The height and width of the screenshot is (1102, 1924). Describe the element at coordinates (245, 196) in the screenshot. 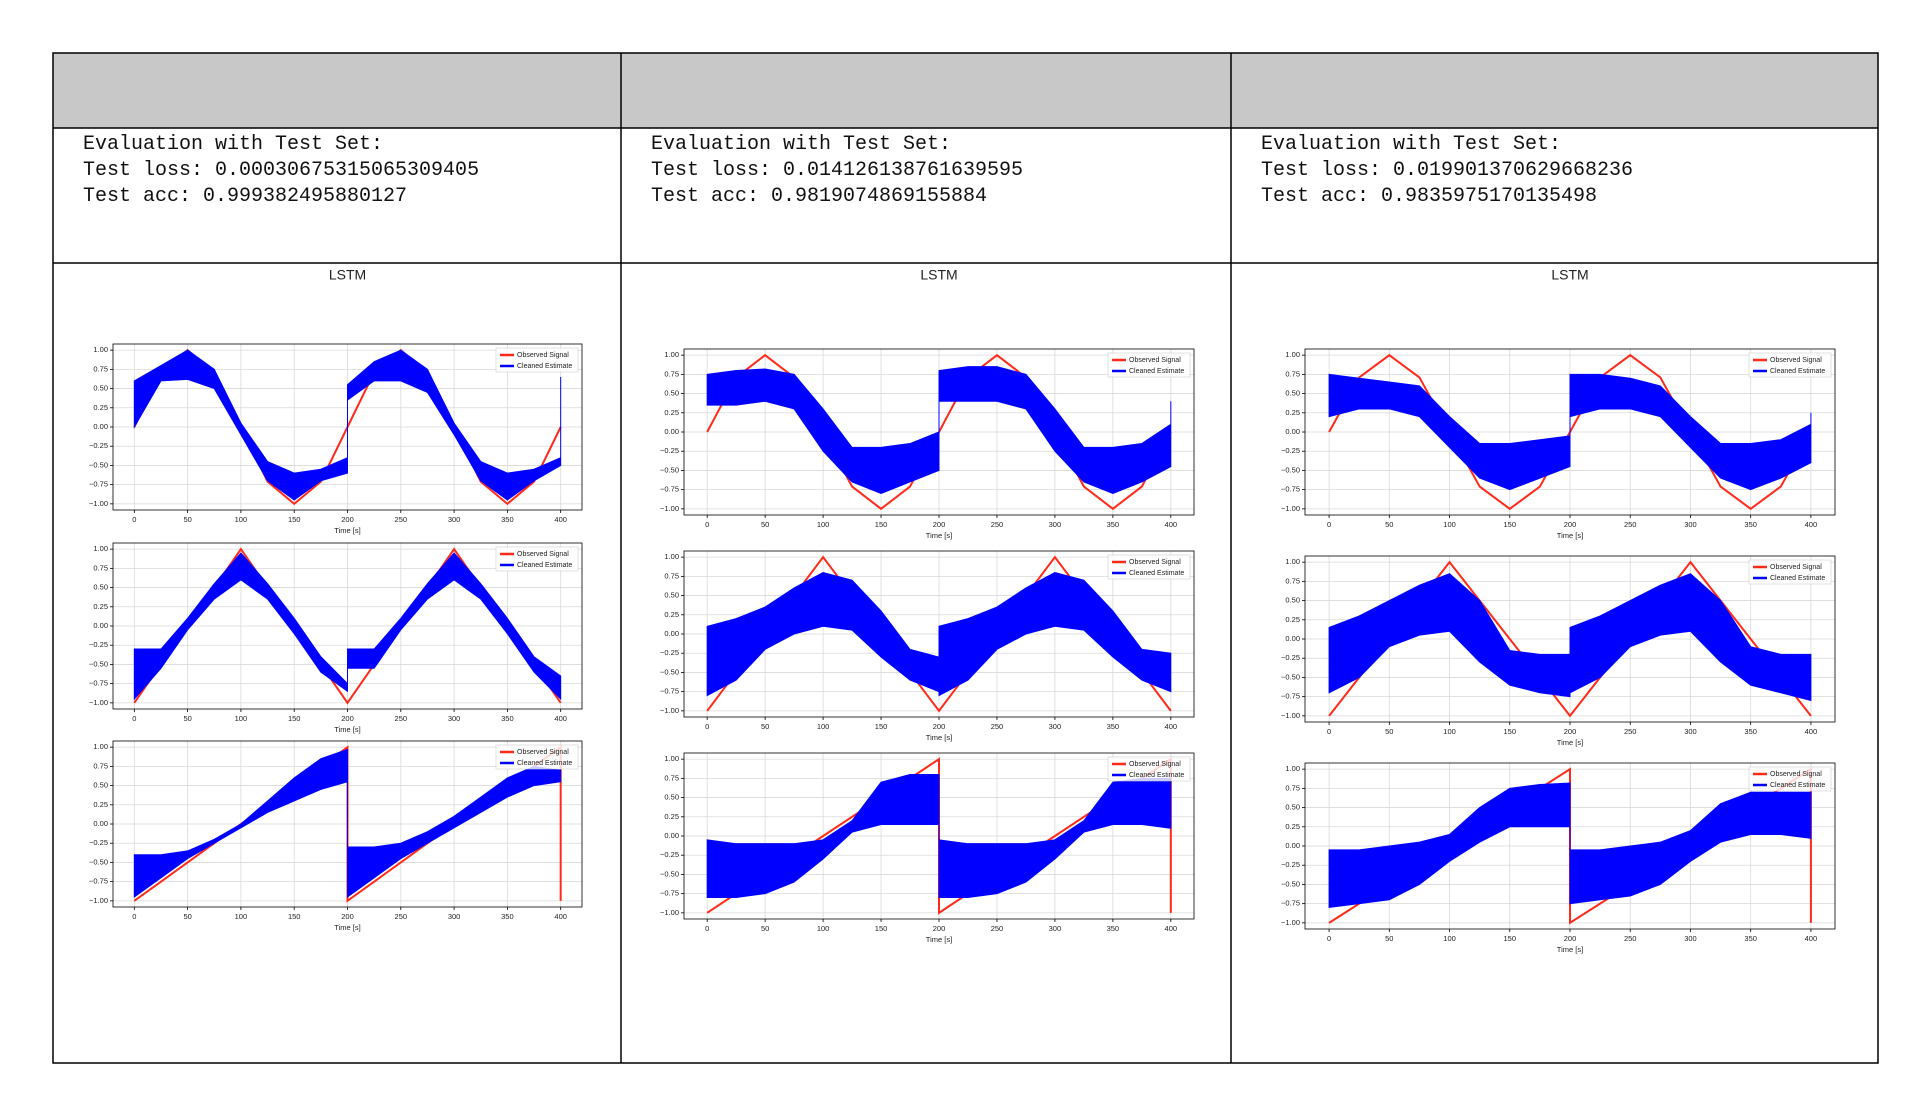

I see `evaluation-line: Test acc: 0.999382495880127` at that location.